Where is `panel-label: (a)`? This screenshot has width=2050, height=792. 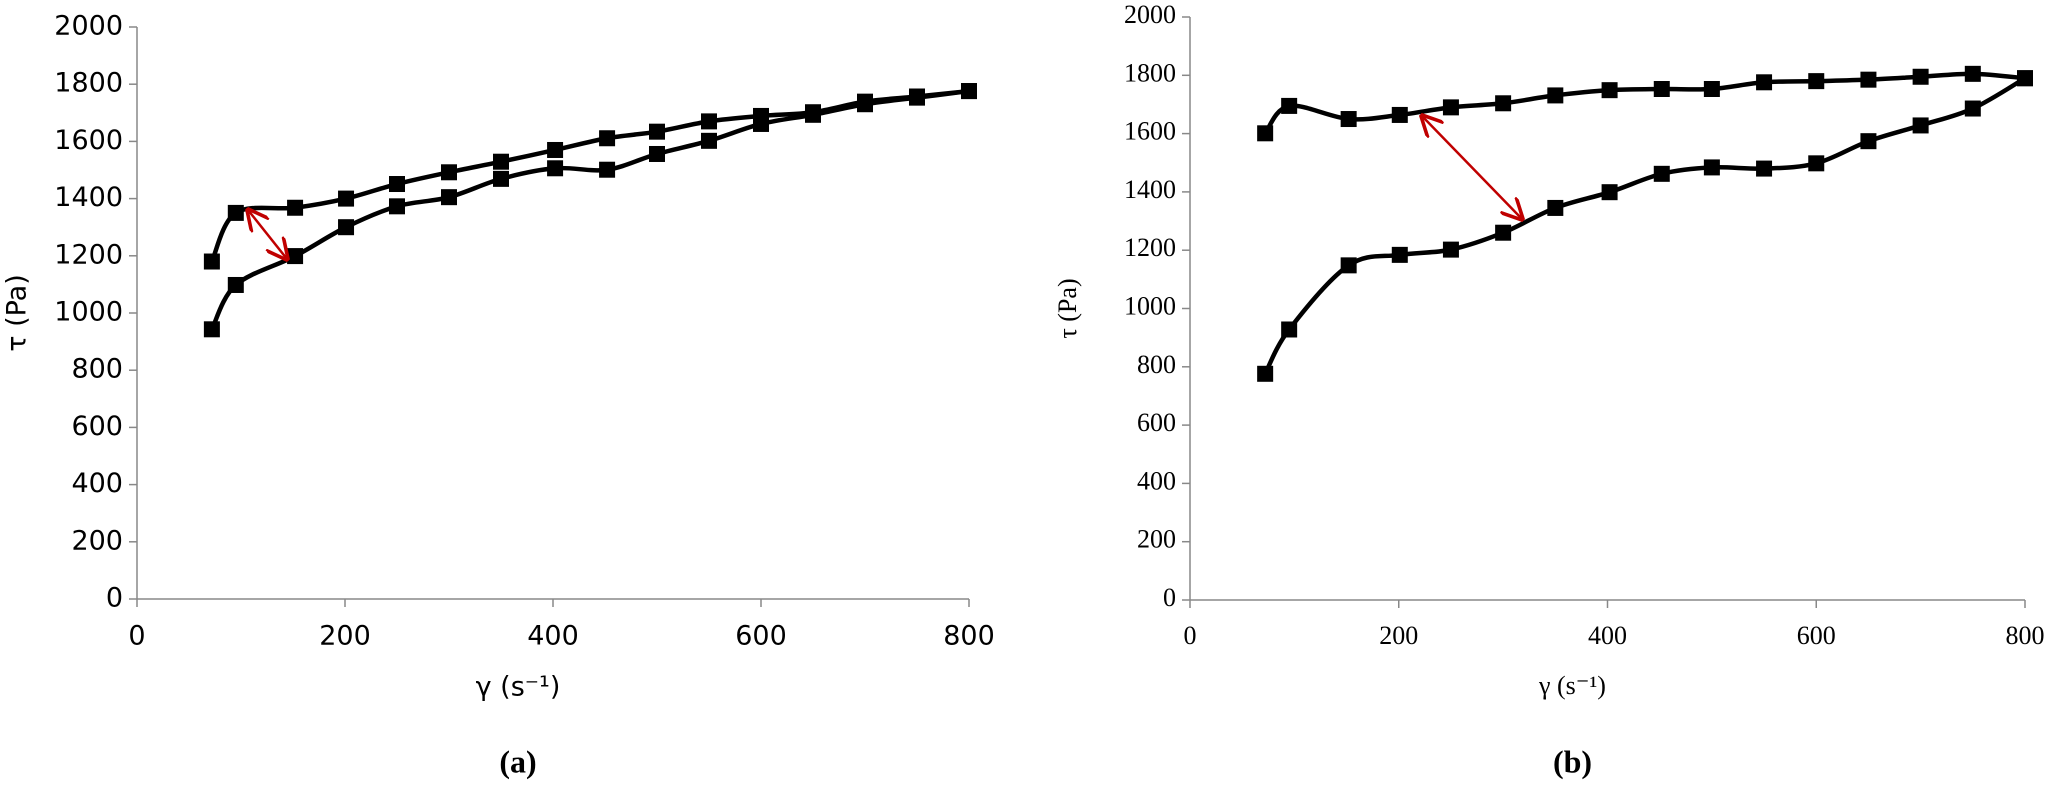
panel-label: (a) is located at coordinates (517, 761).